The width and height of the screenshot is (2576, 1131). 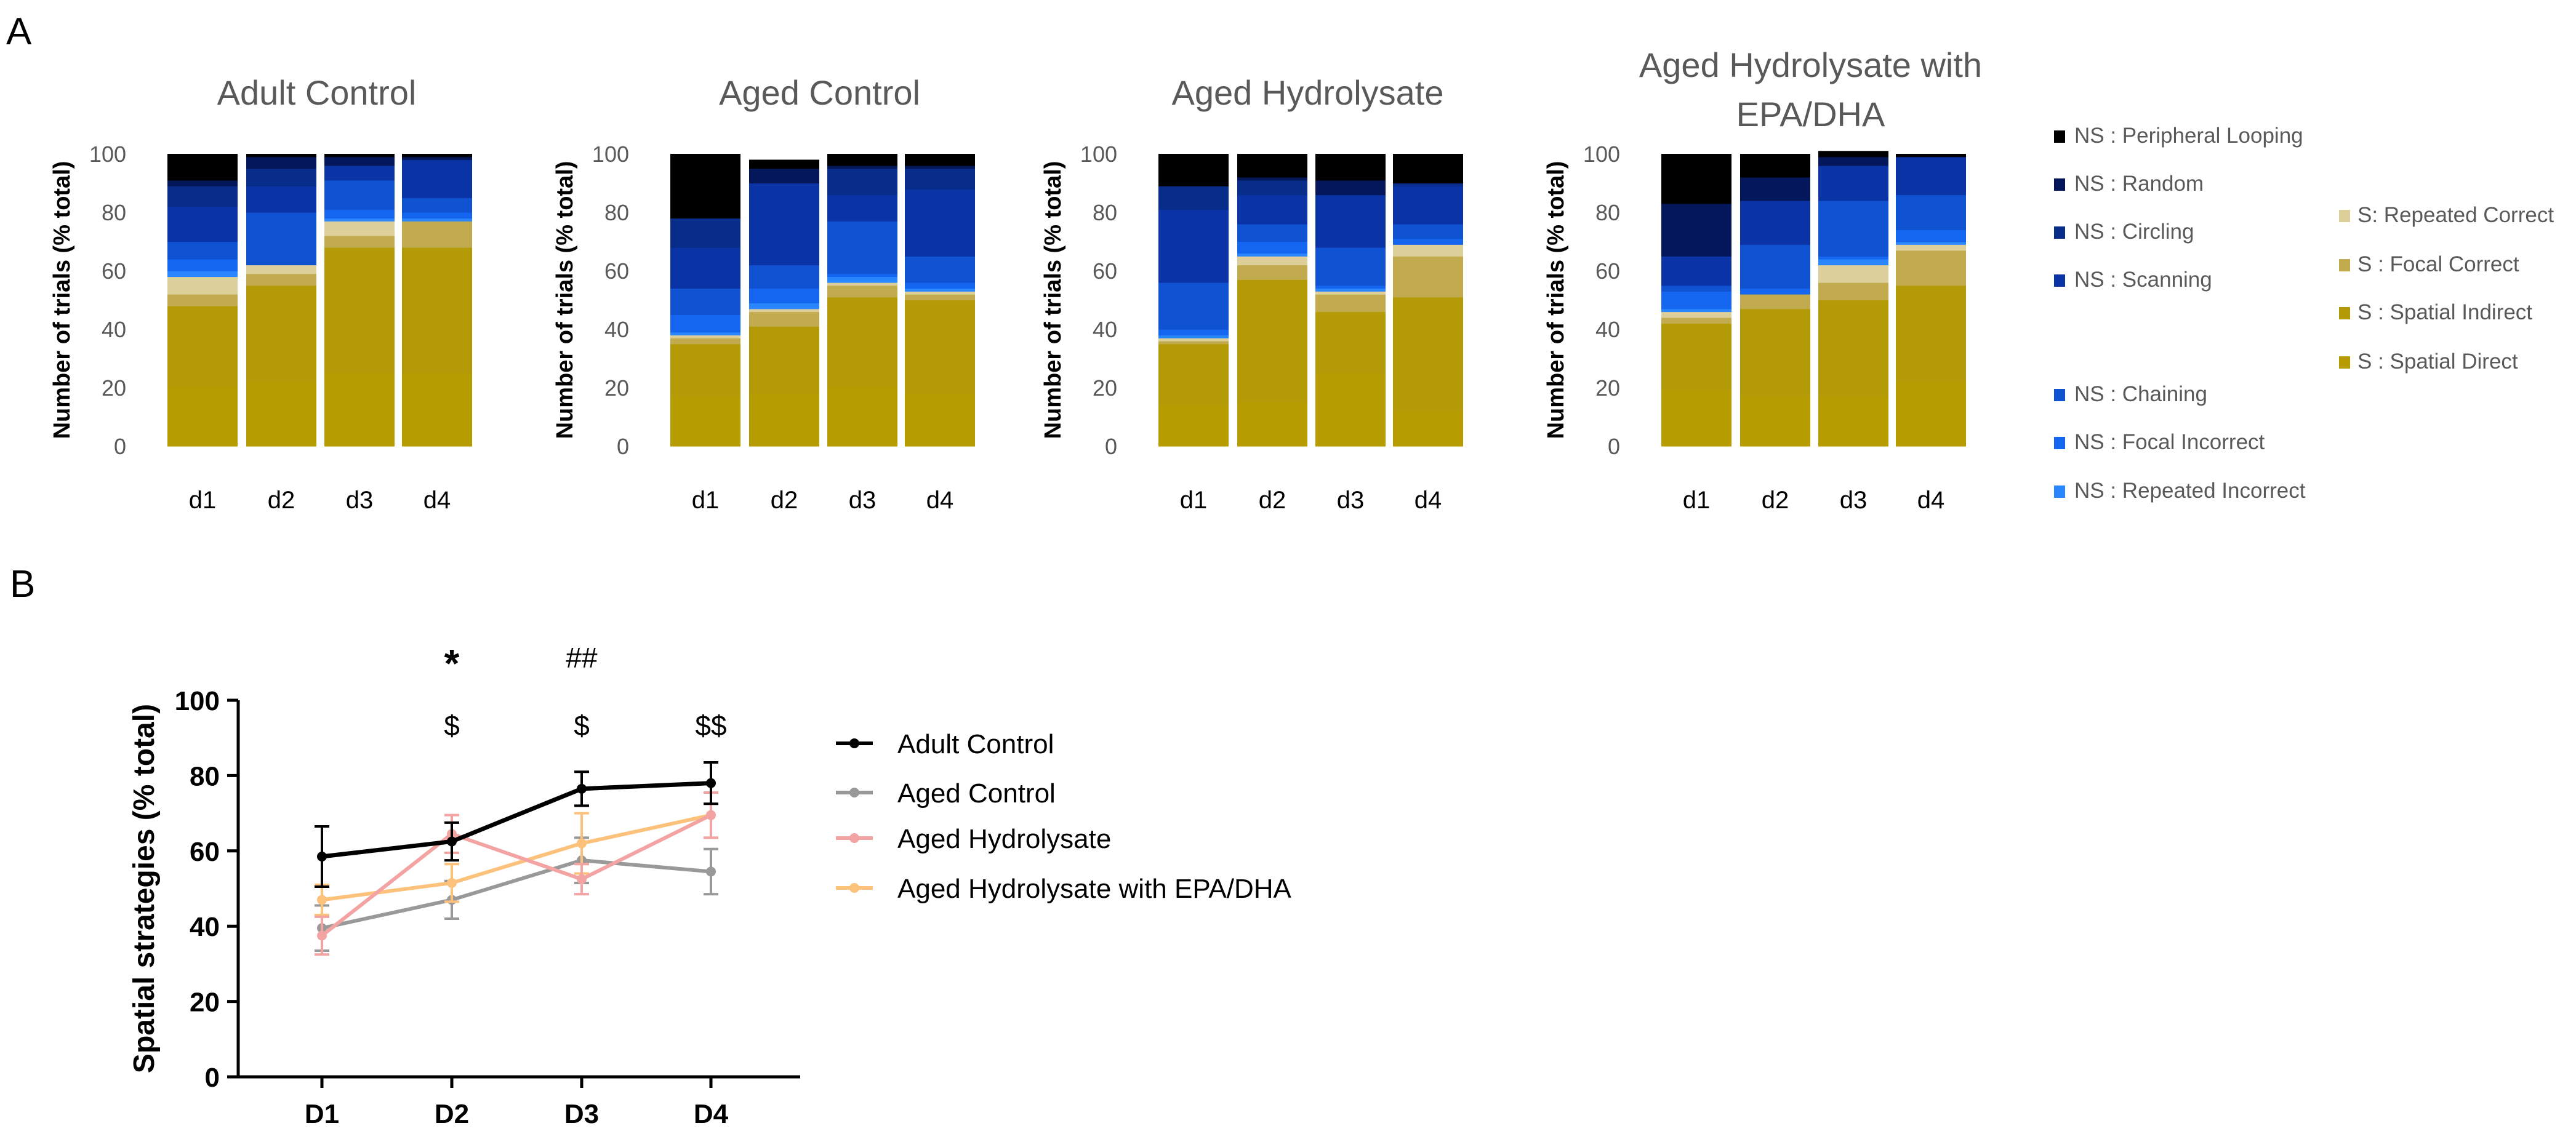 I want to click on chart-title: Adult Control, so click(x=317, y=92).